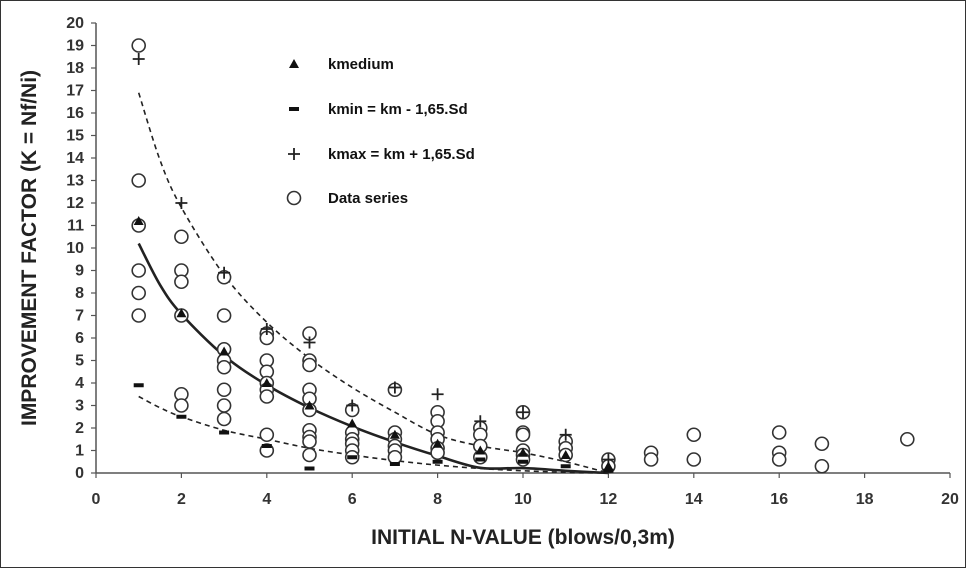  I want to click on x-tick-label: 16, so click(779, 499).